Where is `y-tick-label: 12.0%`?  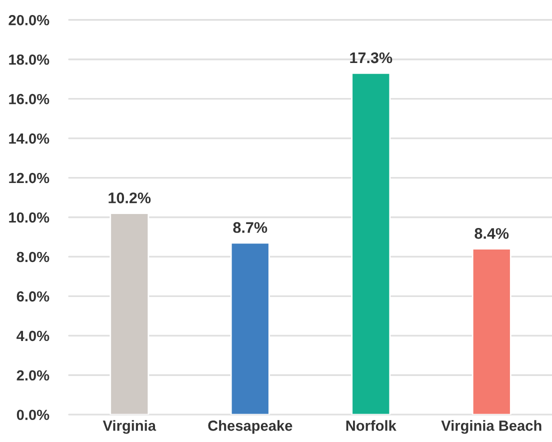 y-tick-label: 12.0% is located at coordinates (29, 178).